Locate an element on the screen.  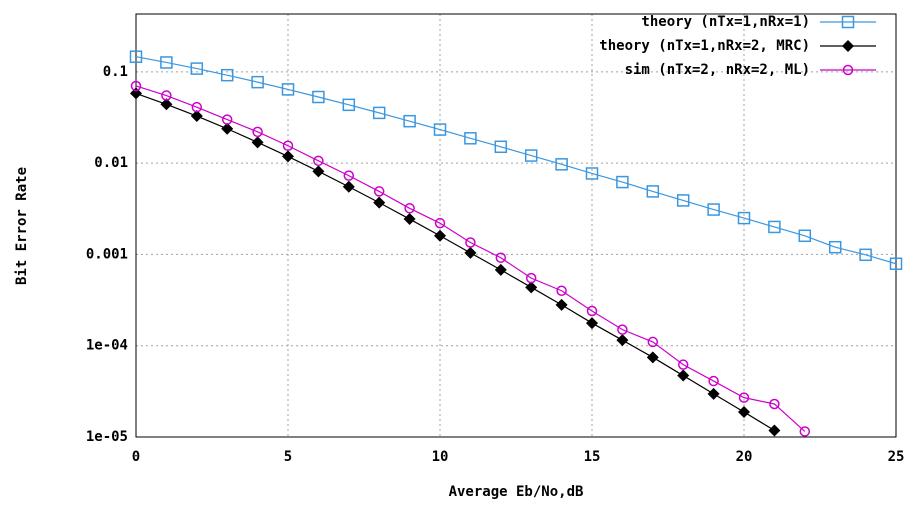
legend-label: sim (nTx=2, nRx=2, ML) is located at coordinates (717, 70).